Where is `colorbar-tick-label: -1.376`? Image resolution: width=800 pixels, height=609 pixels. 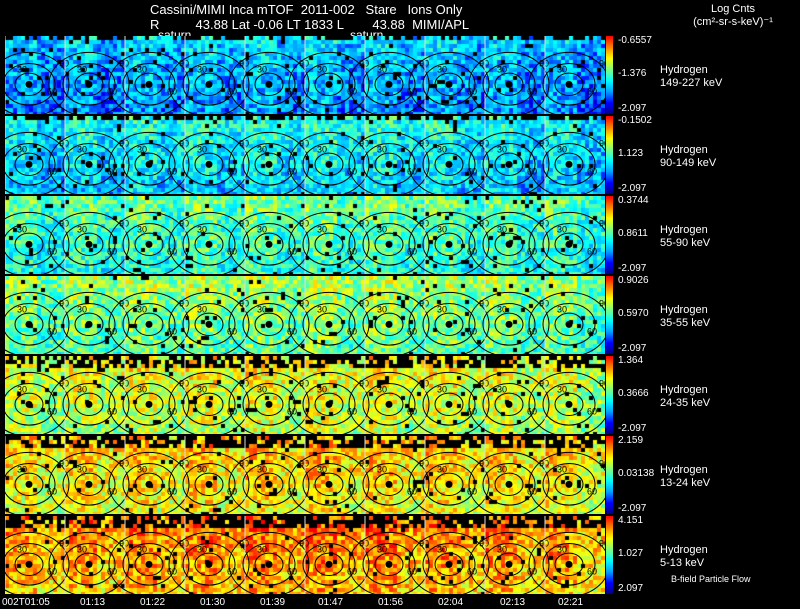
colorbar-tick-label: -1.376 is located at coordinates (632, 73).